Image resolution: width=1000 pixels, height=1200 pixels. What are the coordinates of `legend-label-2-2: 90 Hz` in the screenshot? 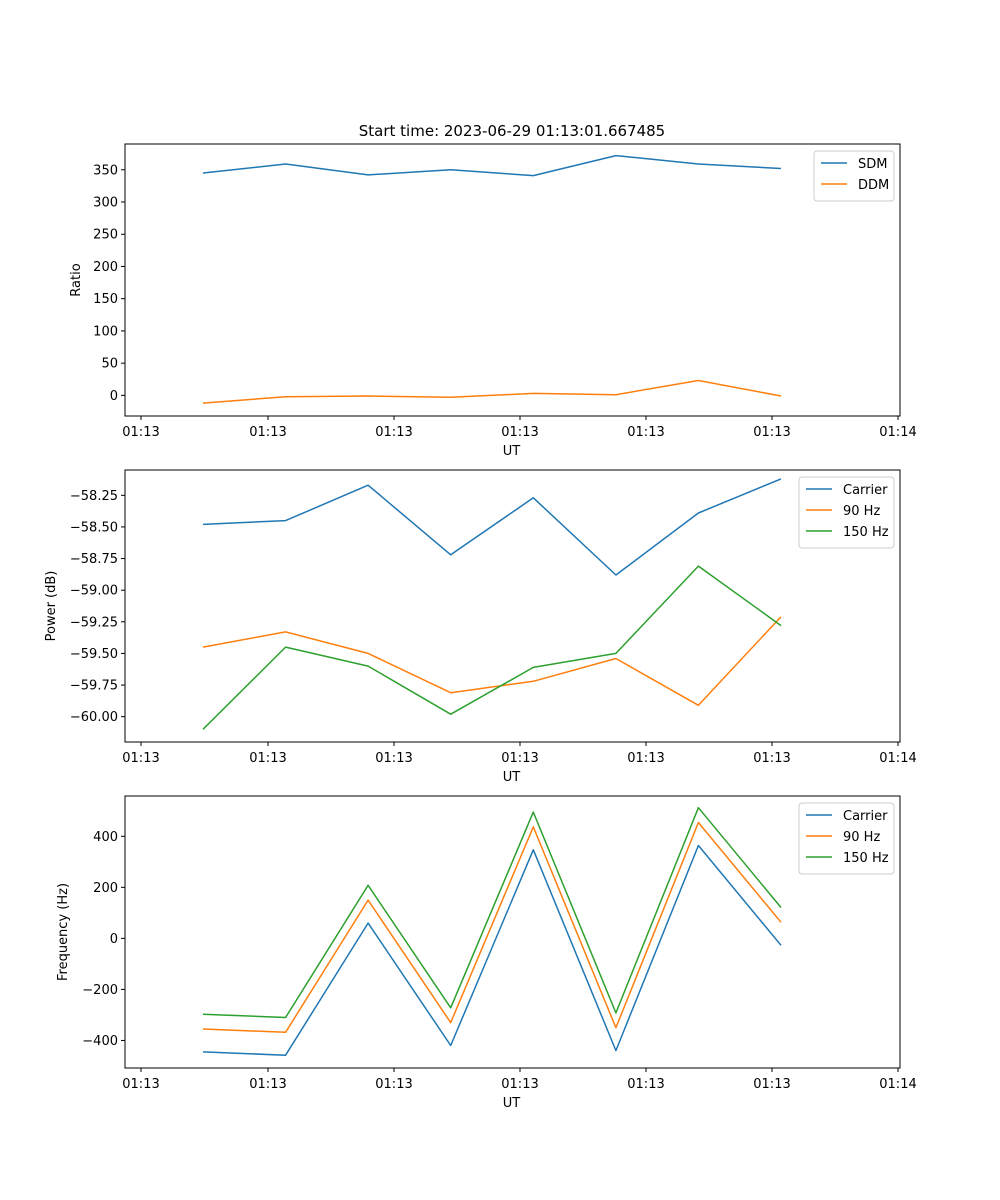 It's located at (861, 511).